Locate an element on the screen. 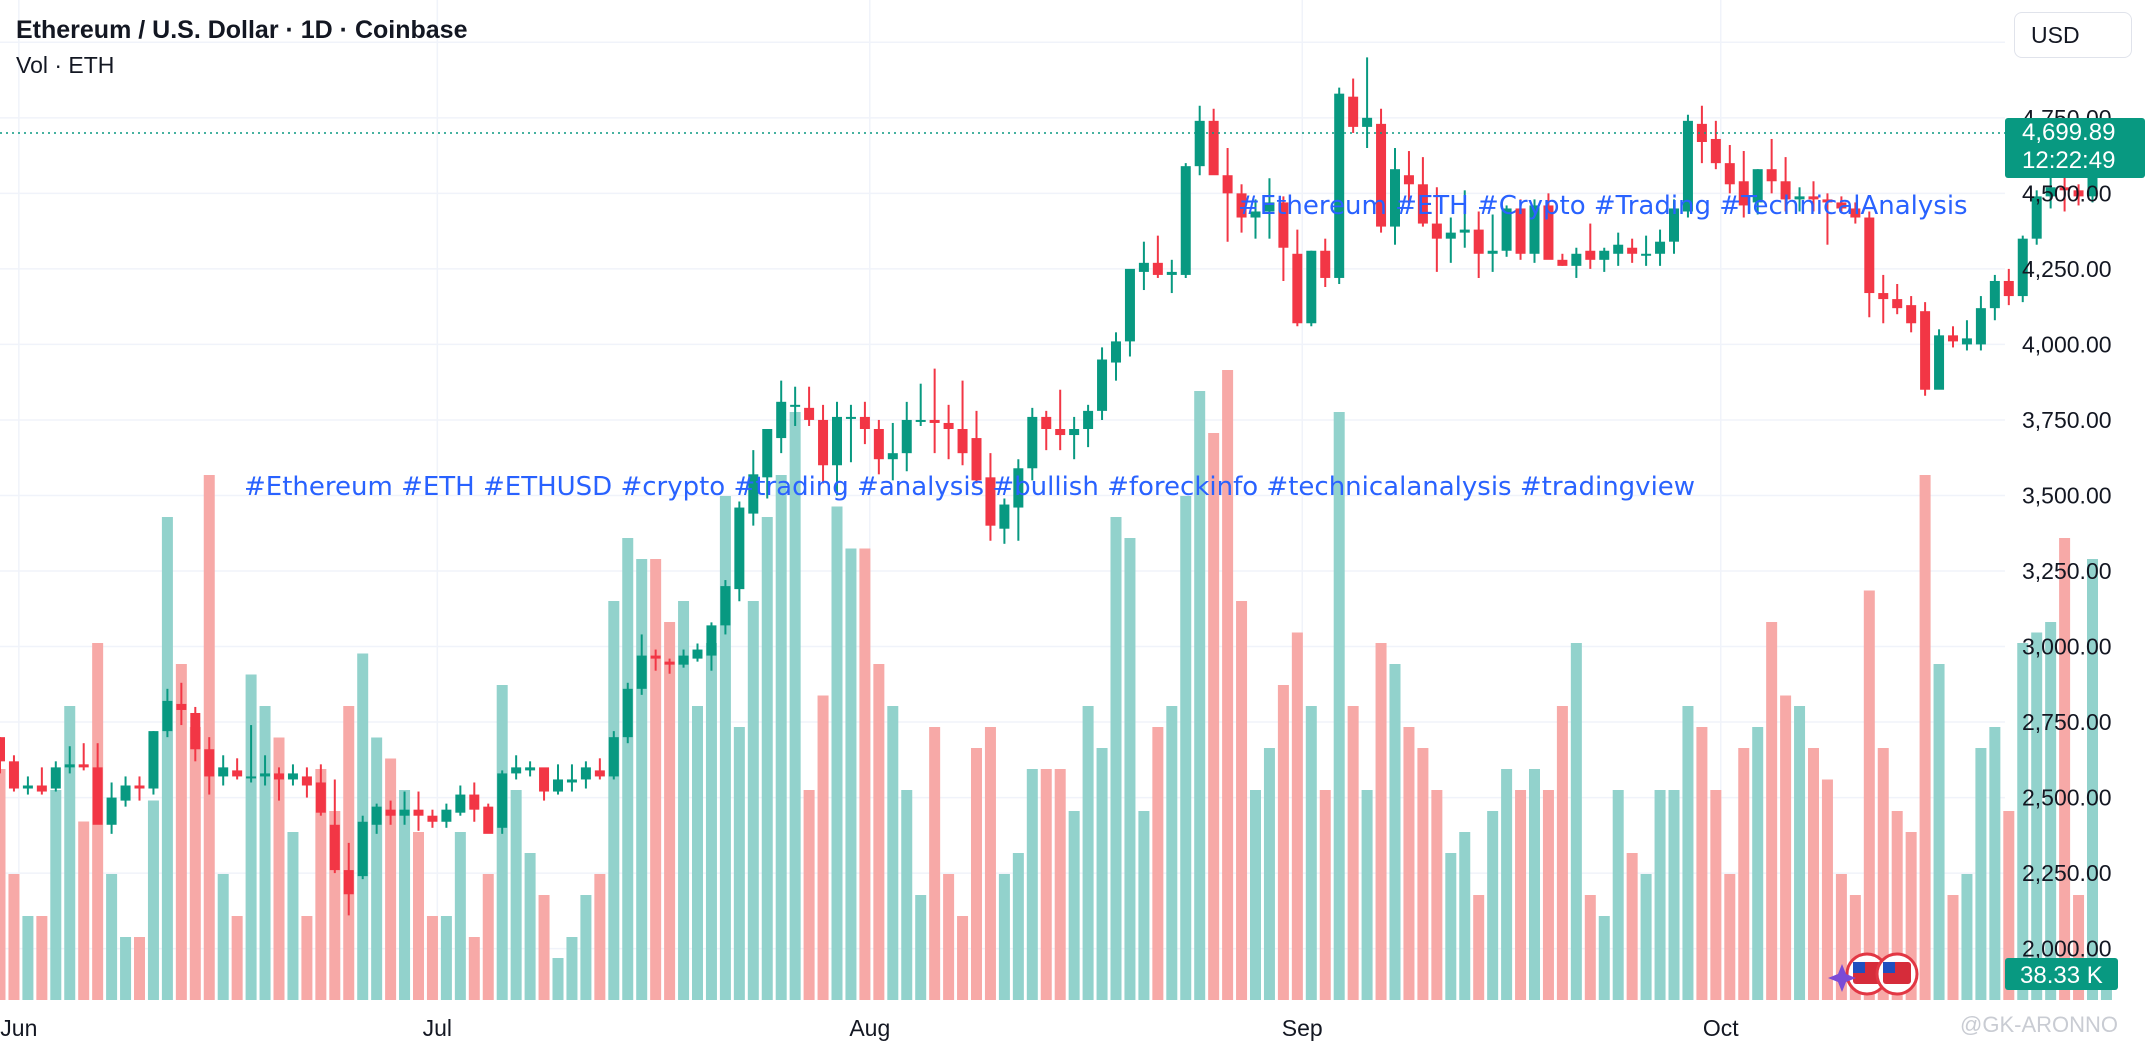 The image size is (2152, 1056). time-tick-label: Sep is located at coordinates (1302, 1028).